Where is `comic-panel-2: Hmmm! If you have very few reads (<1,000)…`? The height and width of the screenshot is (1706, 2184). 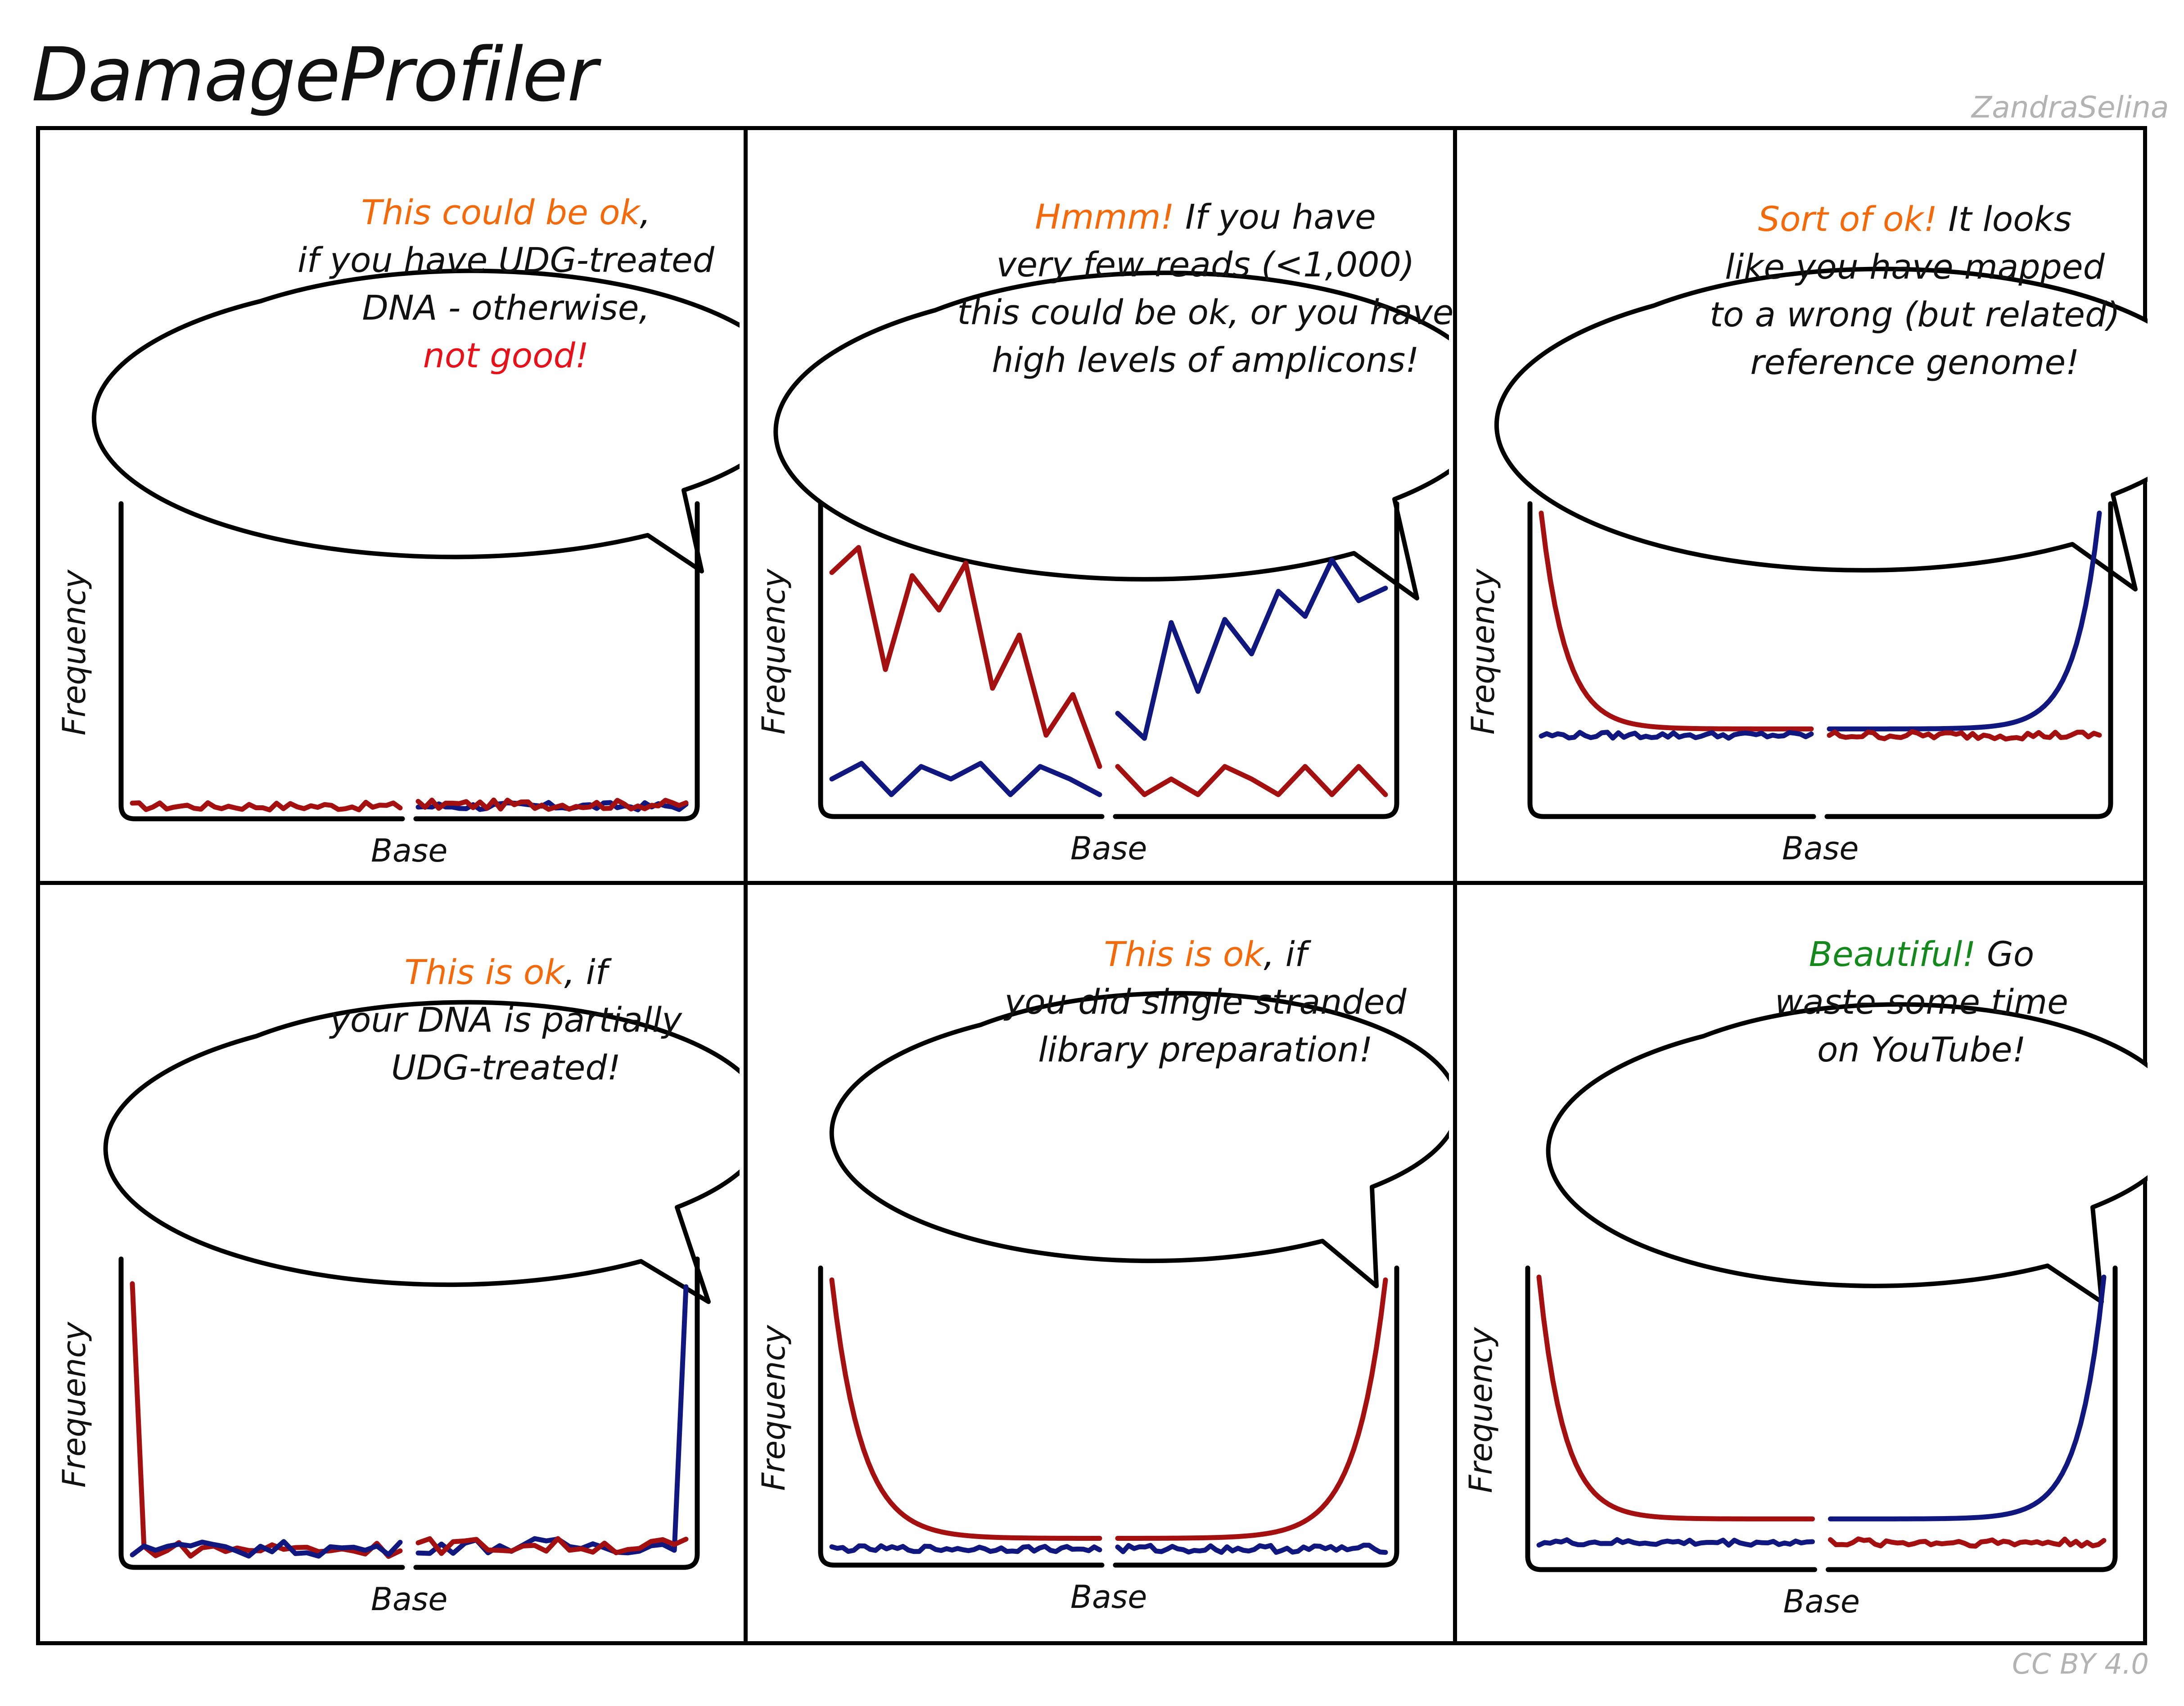
comic-panel-2: Hmmm! If you have very few reads (<1,000)… is located at coordinates (1096, 504).